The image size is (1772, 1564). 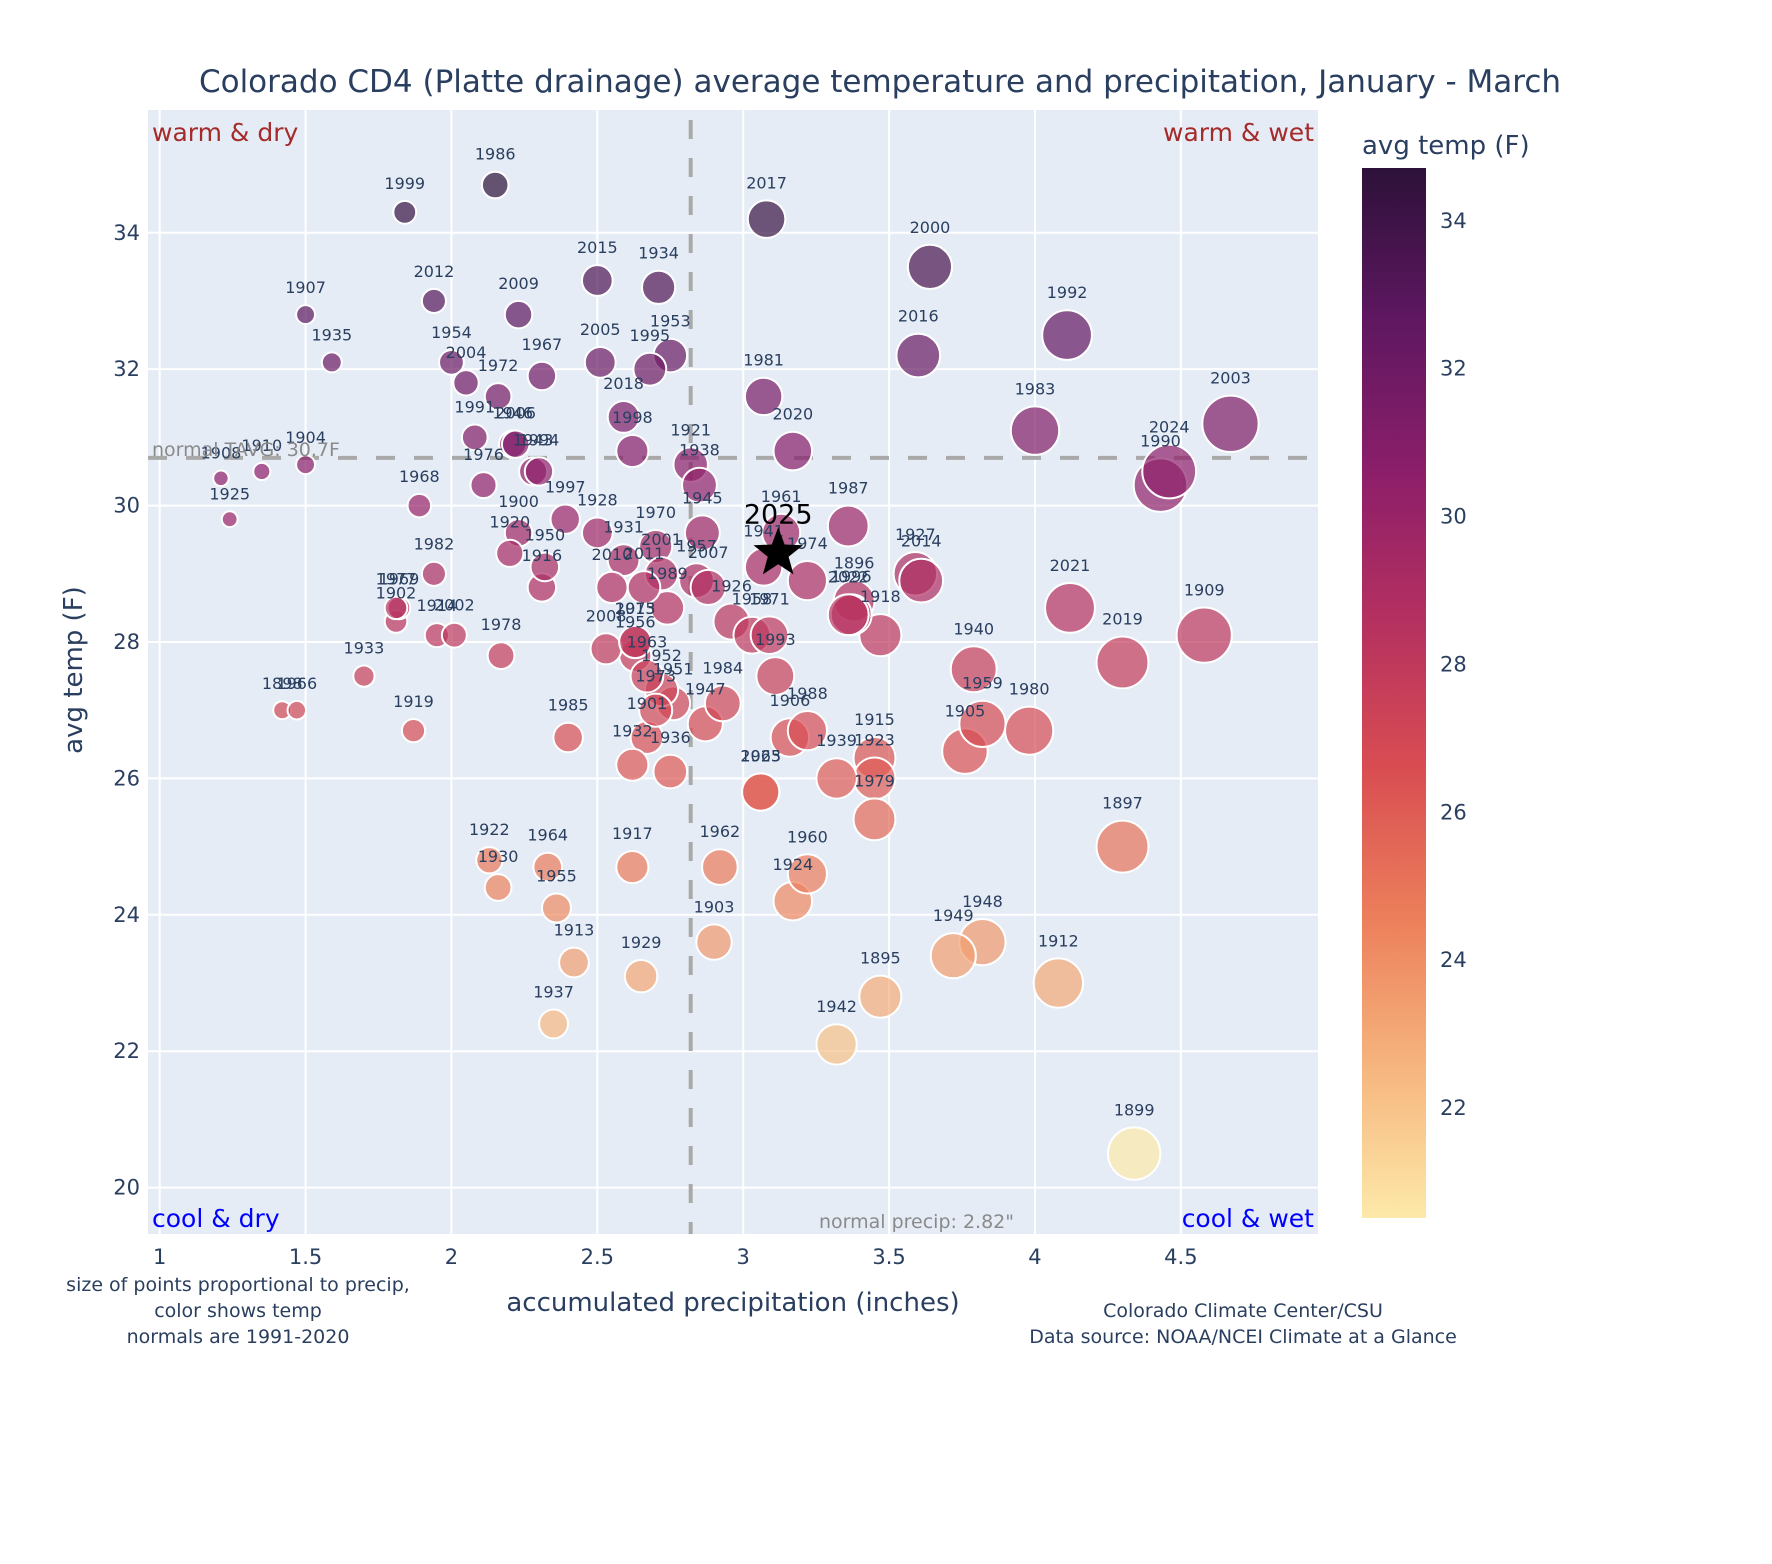 I want to click on highlight-2025: 2025, so click(x=778, y=537).